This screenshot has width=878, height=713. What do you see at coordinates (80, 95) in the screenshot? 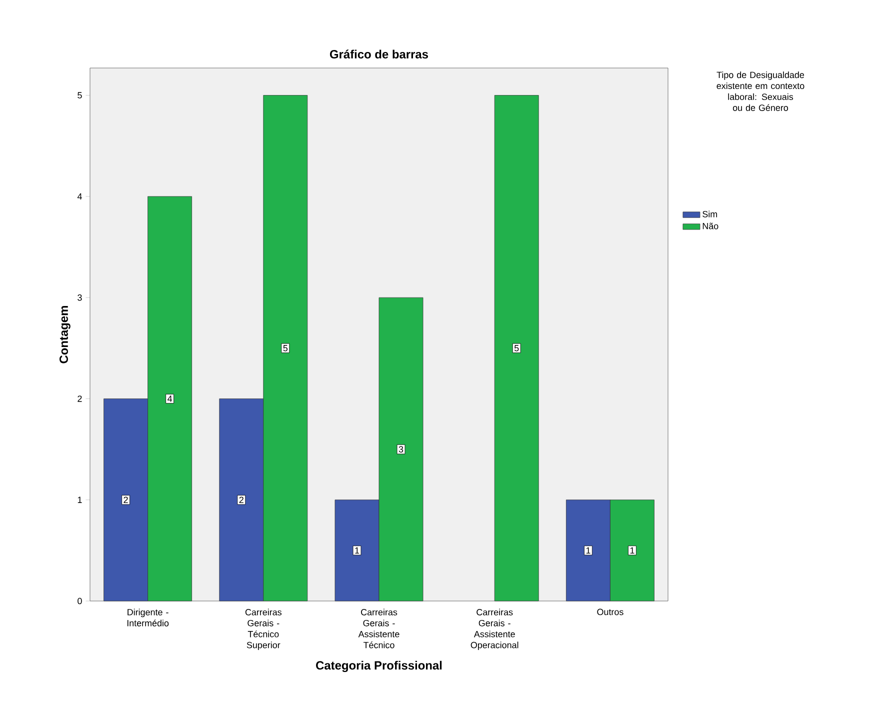
I see `y-tick-label: 5` at bounding box center [80, 95].